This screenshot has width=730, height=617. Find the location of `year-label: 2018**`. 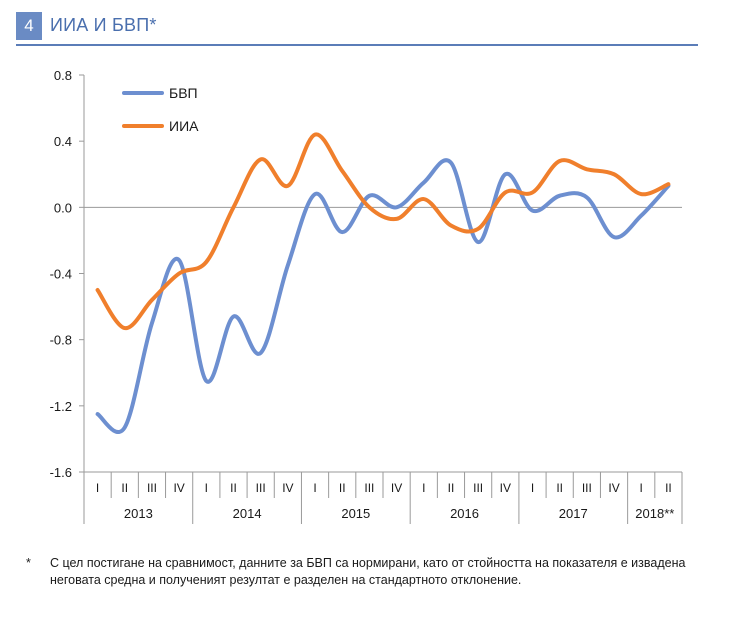

year-label: 2018** is located at coordinates (654, 513).